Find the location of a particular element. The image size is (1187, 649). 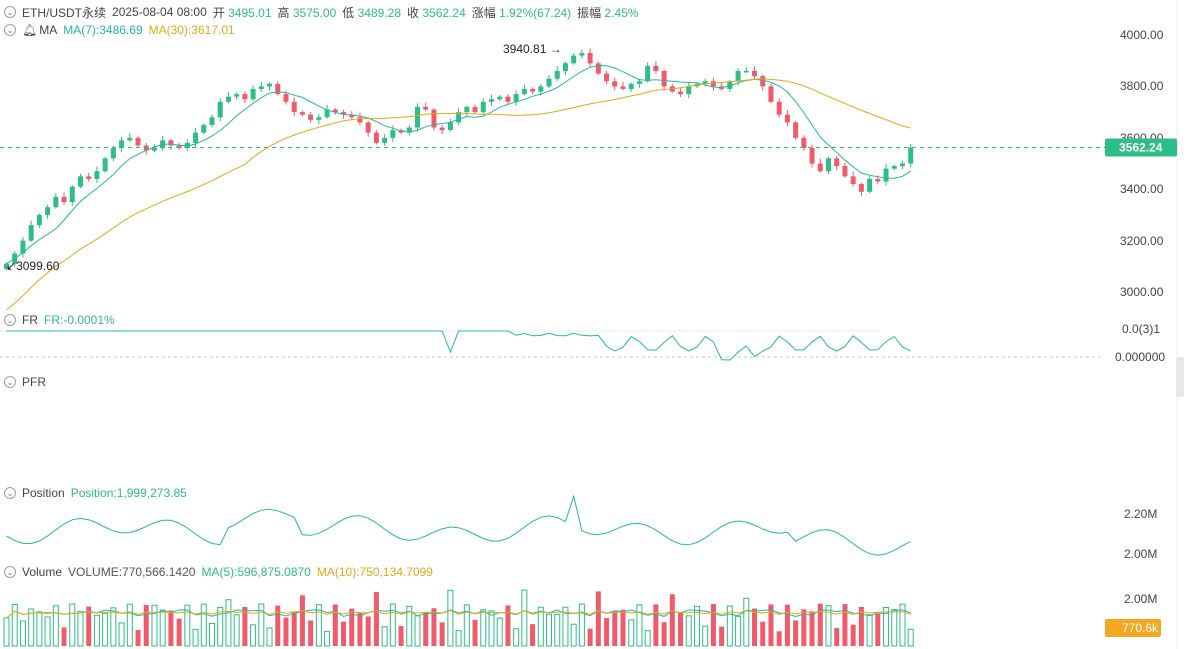

bell-icon: 🔔︎ is located at coordinates (30, 30).